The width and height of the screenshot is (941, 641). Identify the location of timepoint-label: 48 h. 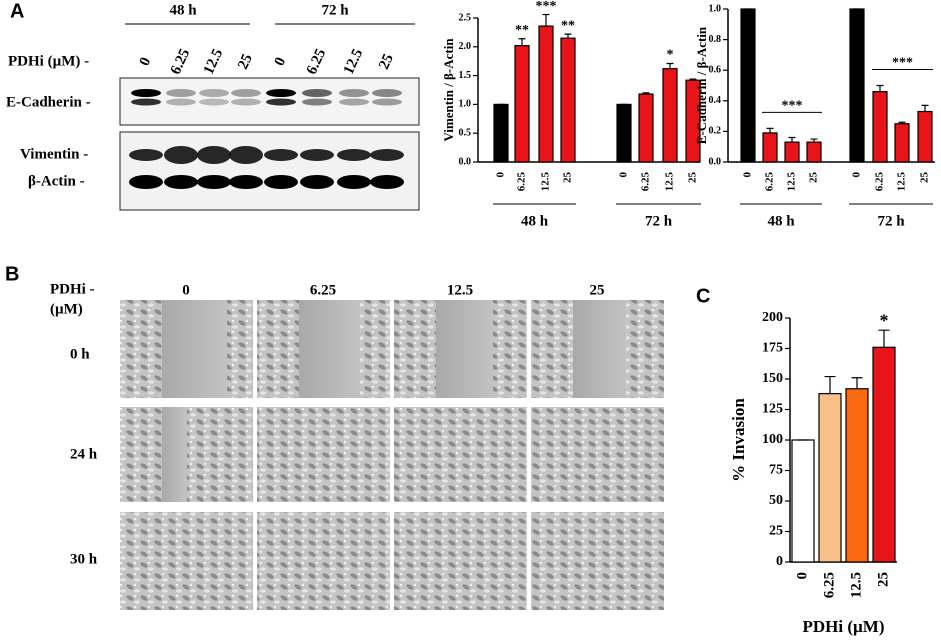
(183, 10).